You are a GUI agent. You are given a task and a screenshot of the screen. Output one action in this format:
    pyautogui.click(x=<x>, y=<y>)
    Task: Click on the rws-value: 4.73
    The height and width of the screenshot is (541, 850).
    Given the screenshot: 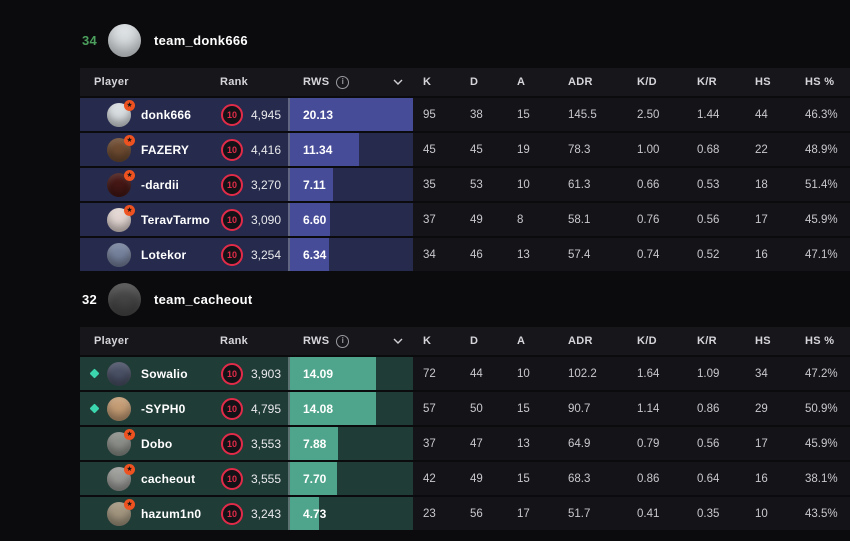 What is the action you would take?
    pyautogui.click(x=315, y=513)
    